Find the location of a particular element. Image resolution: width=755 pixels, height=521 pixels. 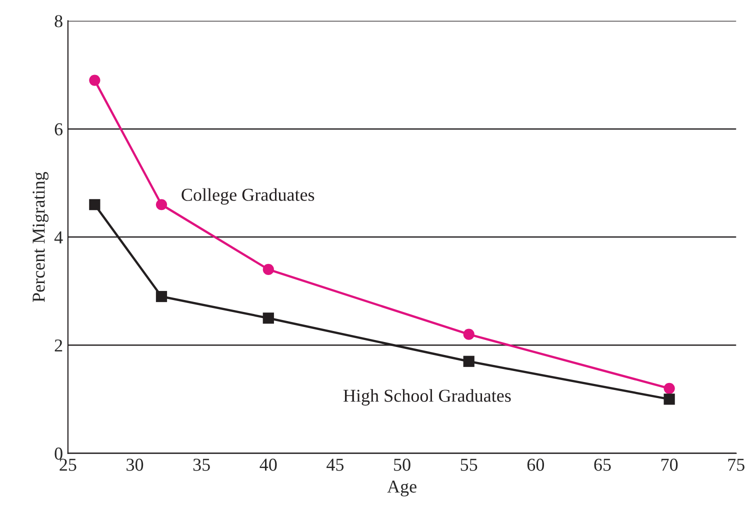

y-tick-label: 0 is located at coordinates (58, 454).